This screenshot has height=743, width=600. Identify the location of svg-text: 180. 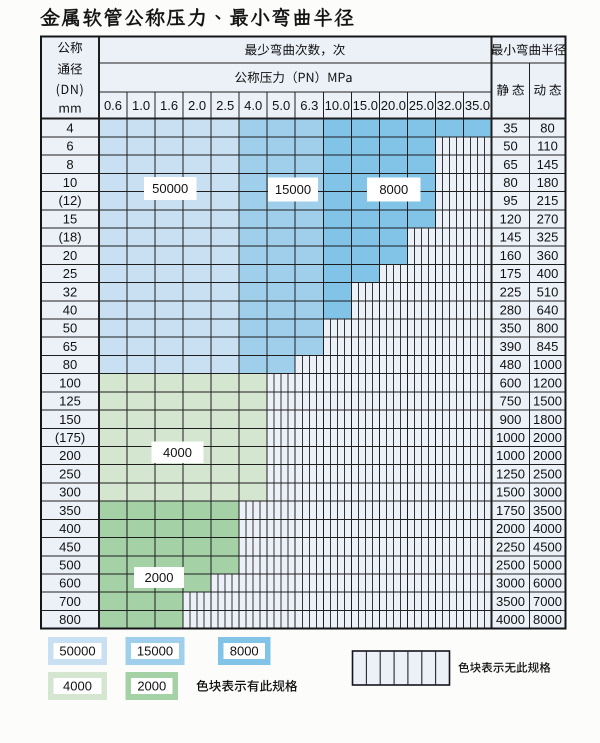
(548, 182).